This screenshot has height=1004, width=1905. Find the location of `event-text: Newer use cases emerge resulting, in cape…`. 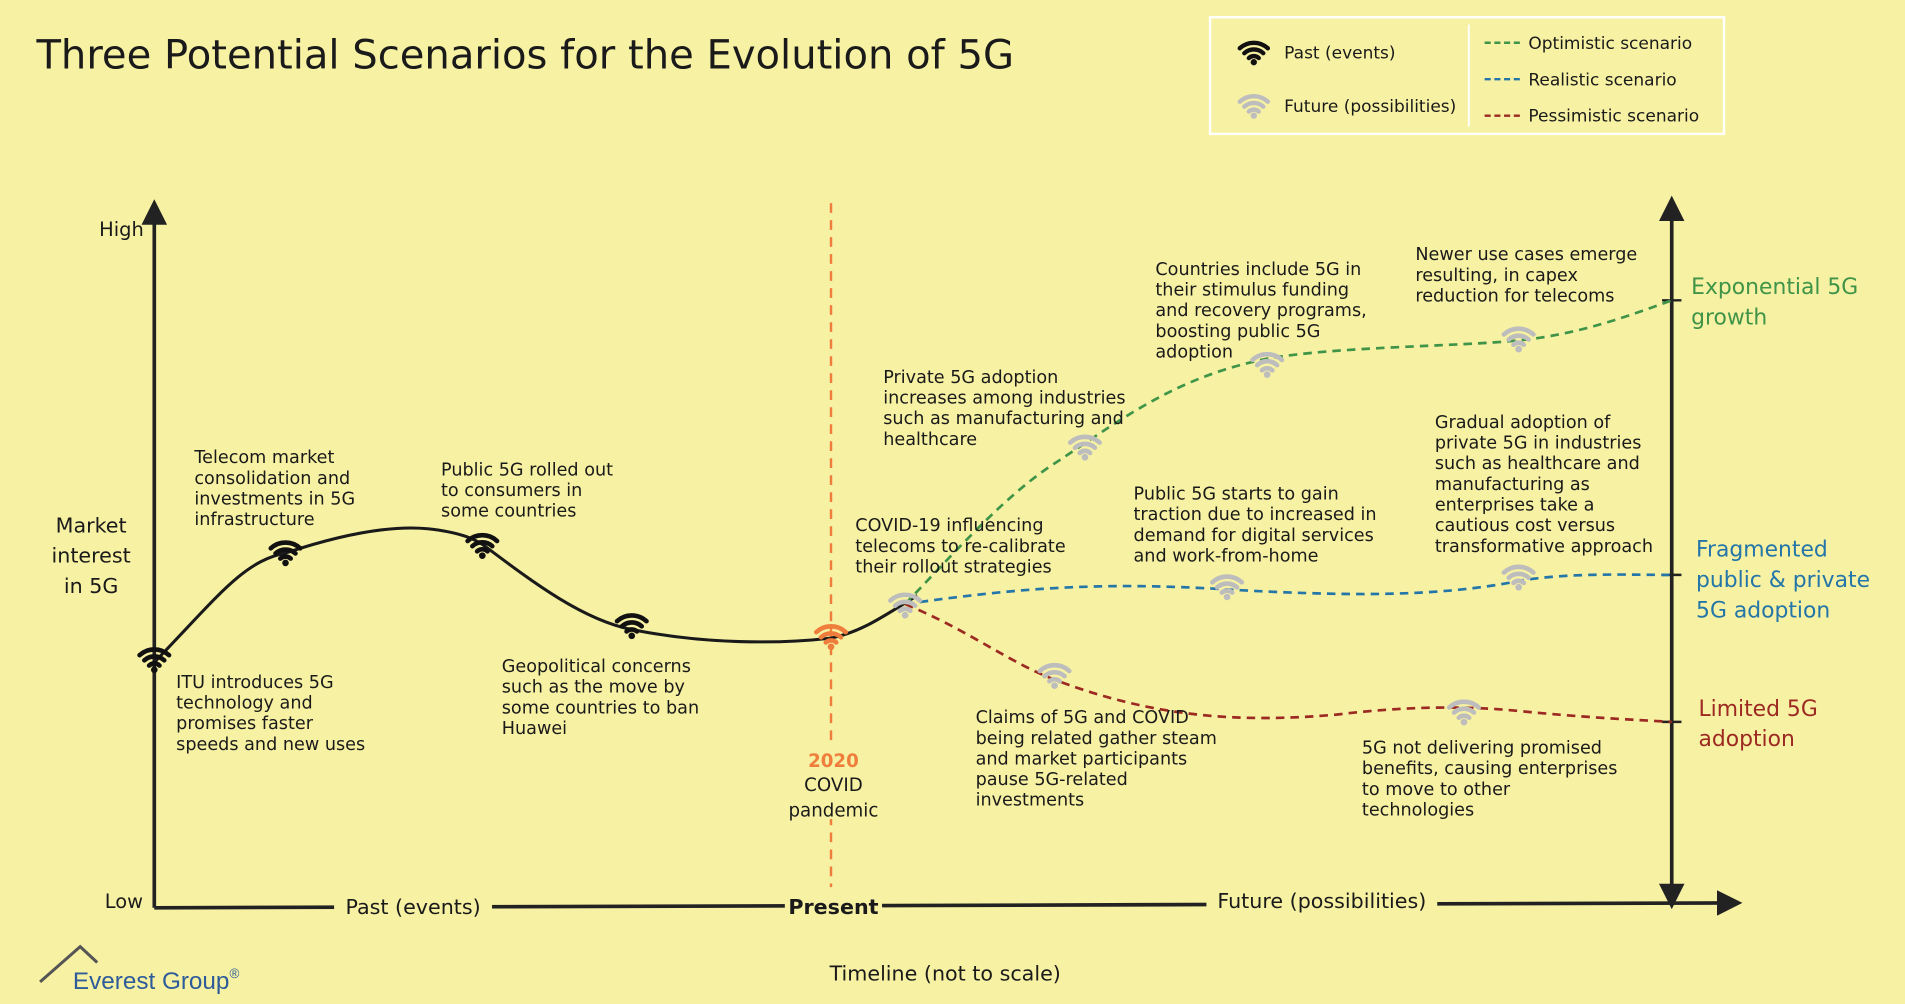

event-text: Newer use cases emerge resulting, in cape… is located at coordinates (1526, 275).